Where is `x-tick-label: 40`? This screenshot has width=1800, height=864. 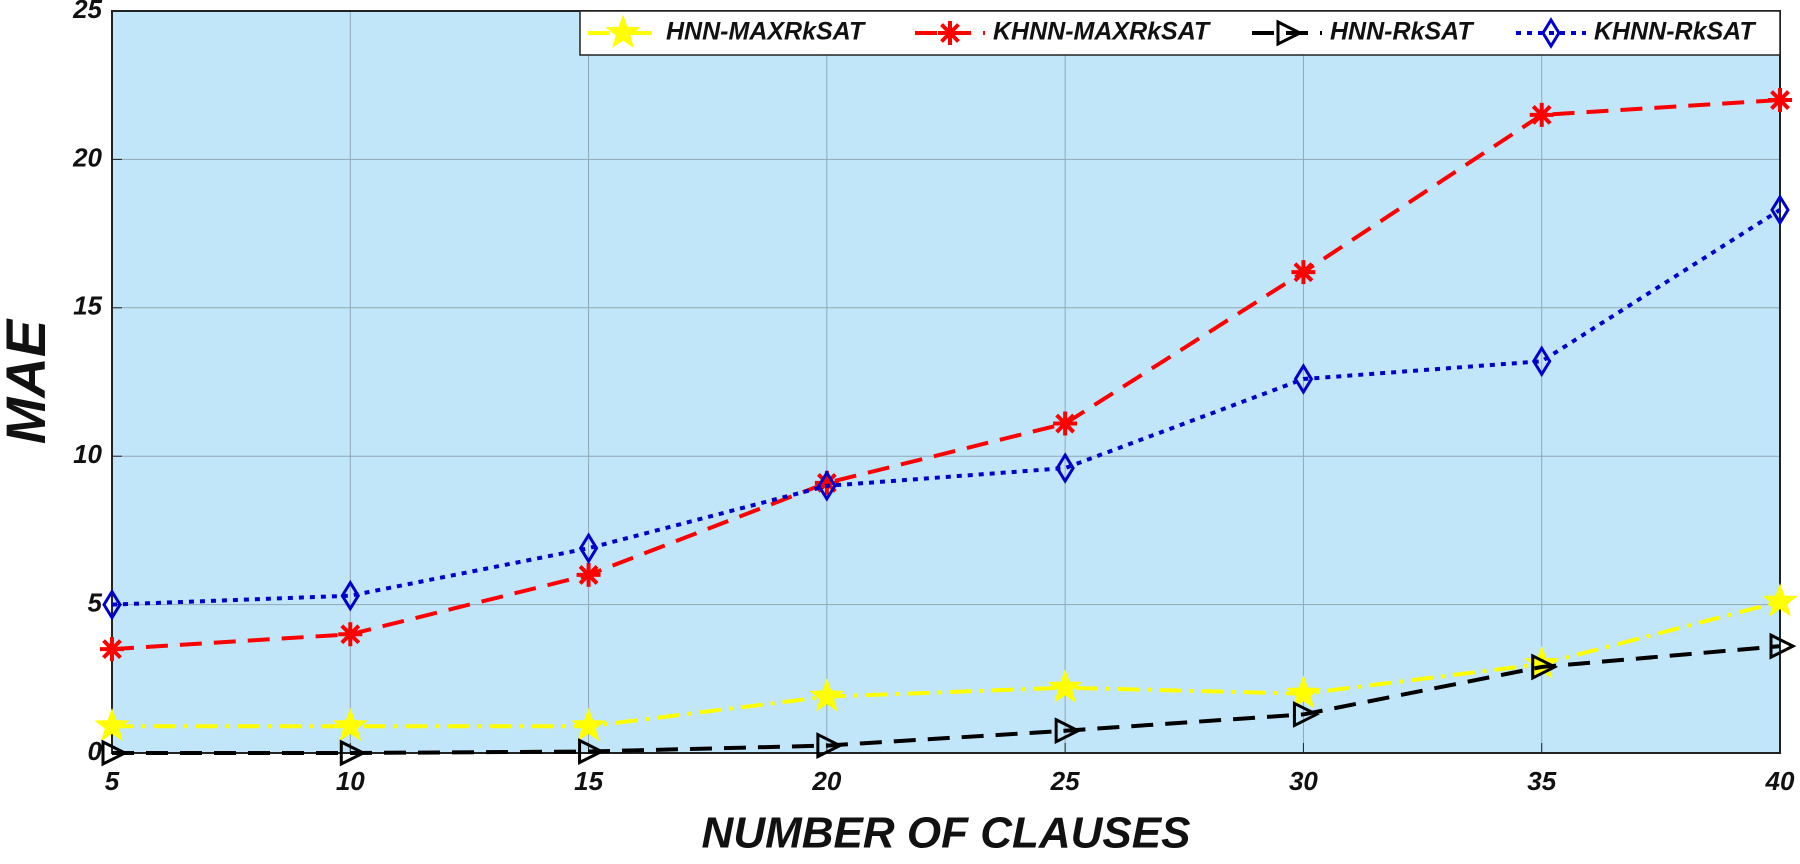
x-tick-label: 40 is located at coordinates (1780, 781).